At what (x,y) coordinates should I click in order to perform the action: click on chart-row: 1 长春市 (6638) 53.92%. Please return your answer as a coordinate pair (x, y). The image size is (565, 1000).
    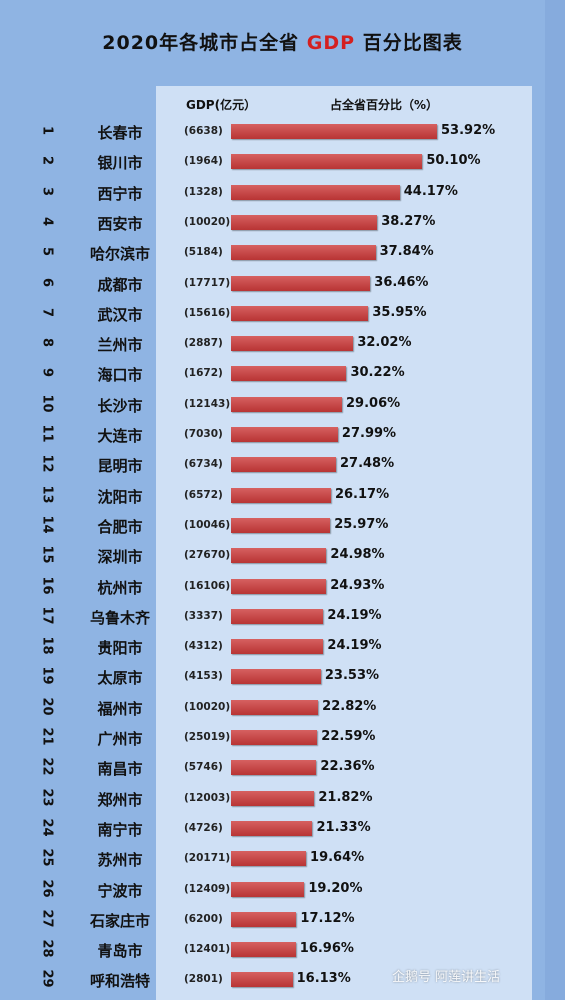
    Looking at the image, I should click on (282, 131).